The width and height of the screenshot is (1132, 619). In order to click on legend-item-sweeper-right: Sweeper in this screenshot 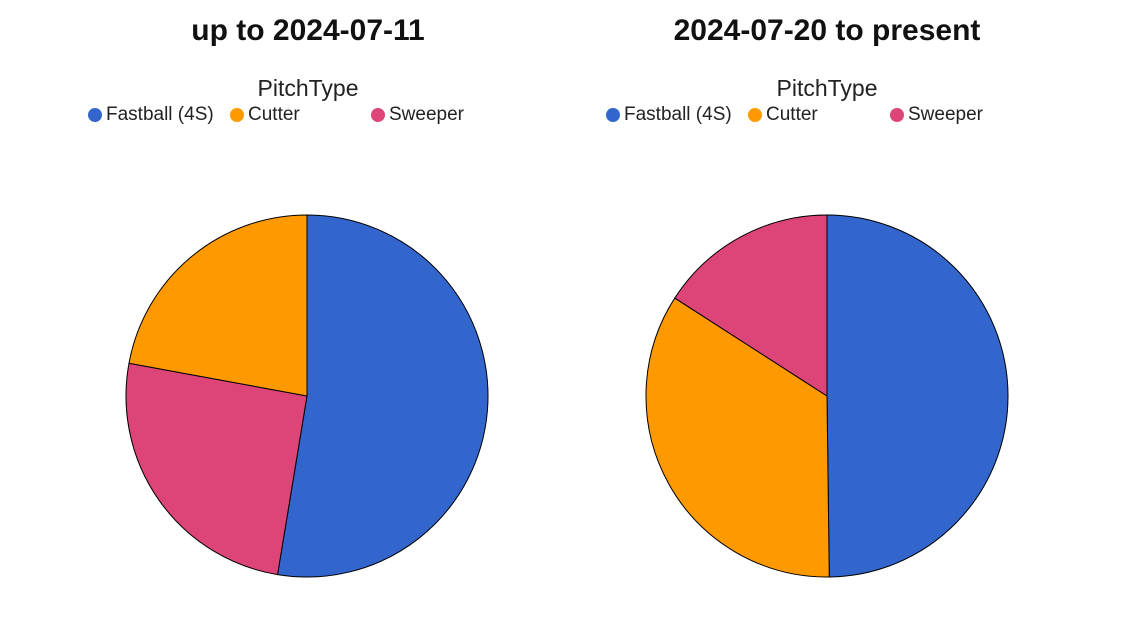, I will do `click(936, 115)`.